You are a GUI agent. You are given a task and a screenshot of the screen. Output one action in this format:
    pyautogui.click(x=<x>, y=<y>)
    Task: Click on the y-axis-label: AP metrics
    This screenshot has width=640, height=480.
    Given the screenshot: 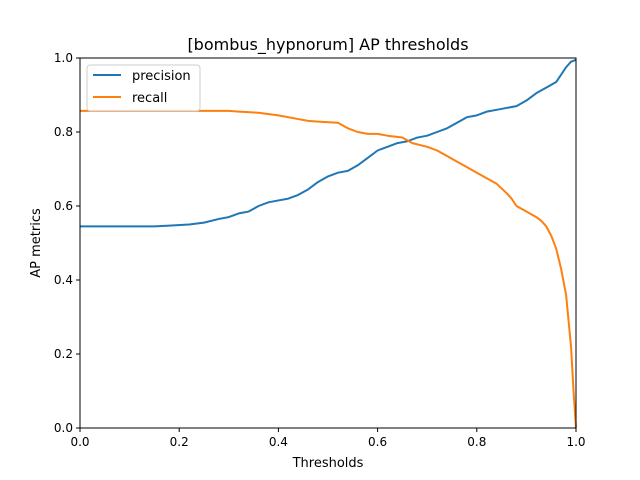 What is the action you would take?
    pyautogui.click(x=36, y=243)
    